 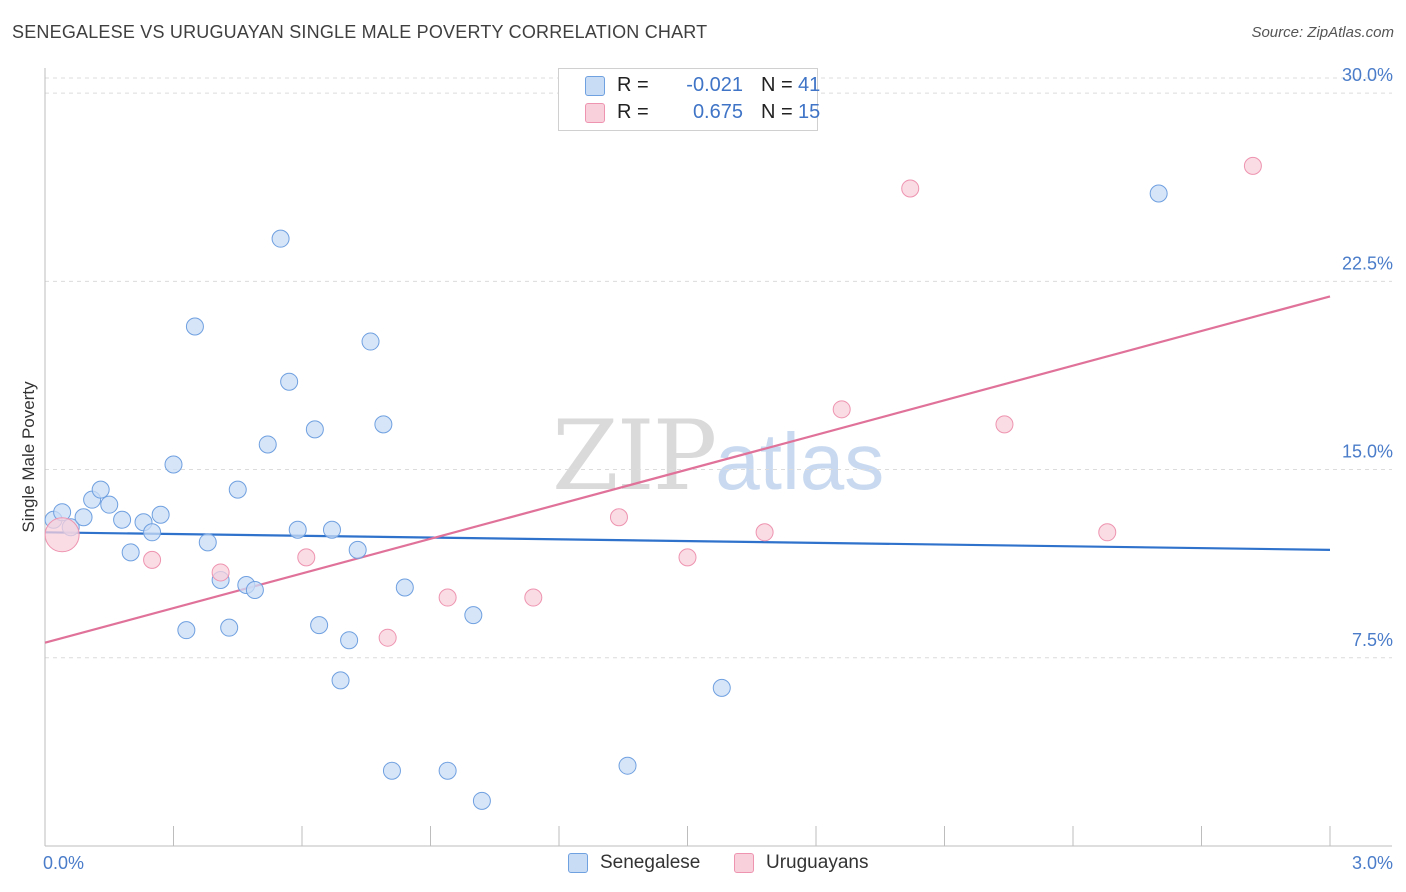 I want to click on watermark: ZIPatlas, so click(x=718, y=456).